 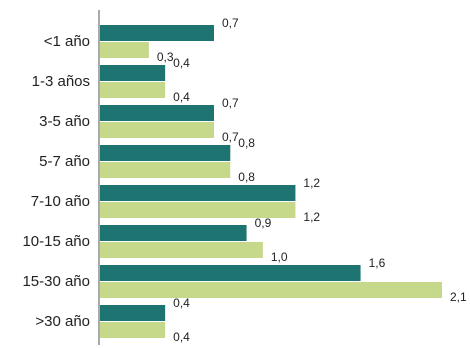 What do you see at coordinates (56, 241) in the screenshot?
I see `category-label: 10-15 año` at bounding box center [56, 241].